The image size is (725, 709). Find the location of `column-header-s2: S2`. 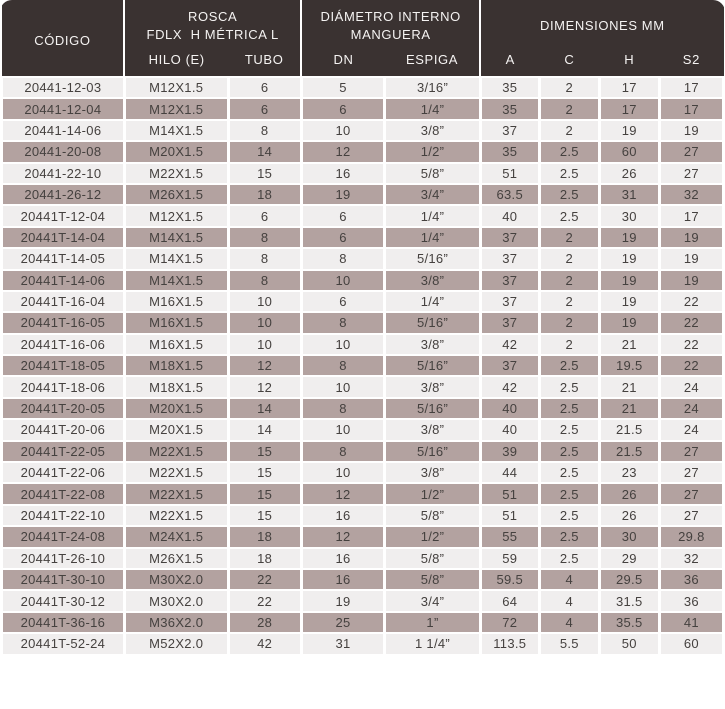

column-header-s2: S2 is located at coordinates (691, 62).